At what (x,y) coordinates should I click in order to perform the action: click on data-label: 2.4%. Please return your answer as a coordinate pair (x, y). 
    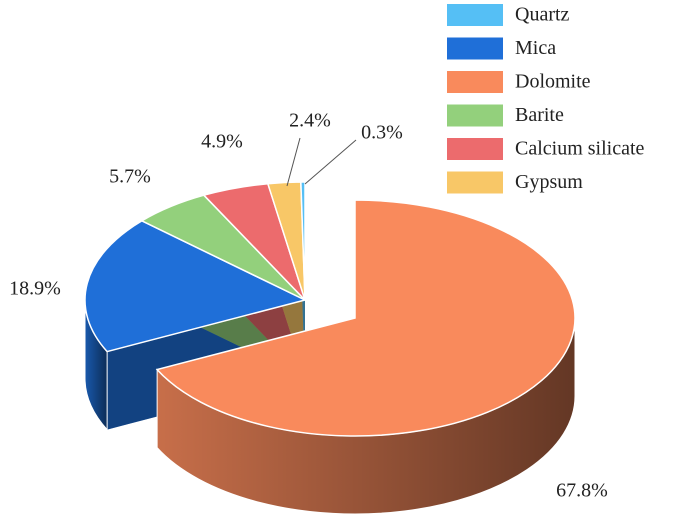
    Looking at the image, I should click on (310, 121).